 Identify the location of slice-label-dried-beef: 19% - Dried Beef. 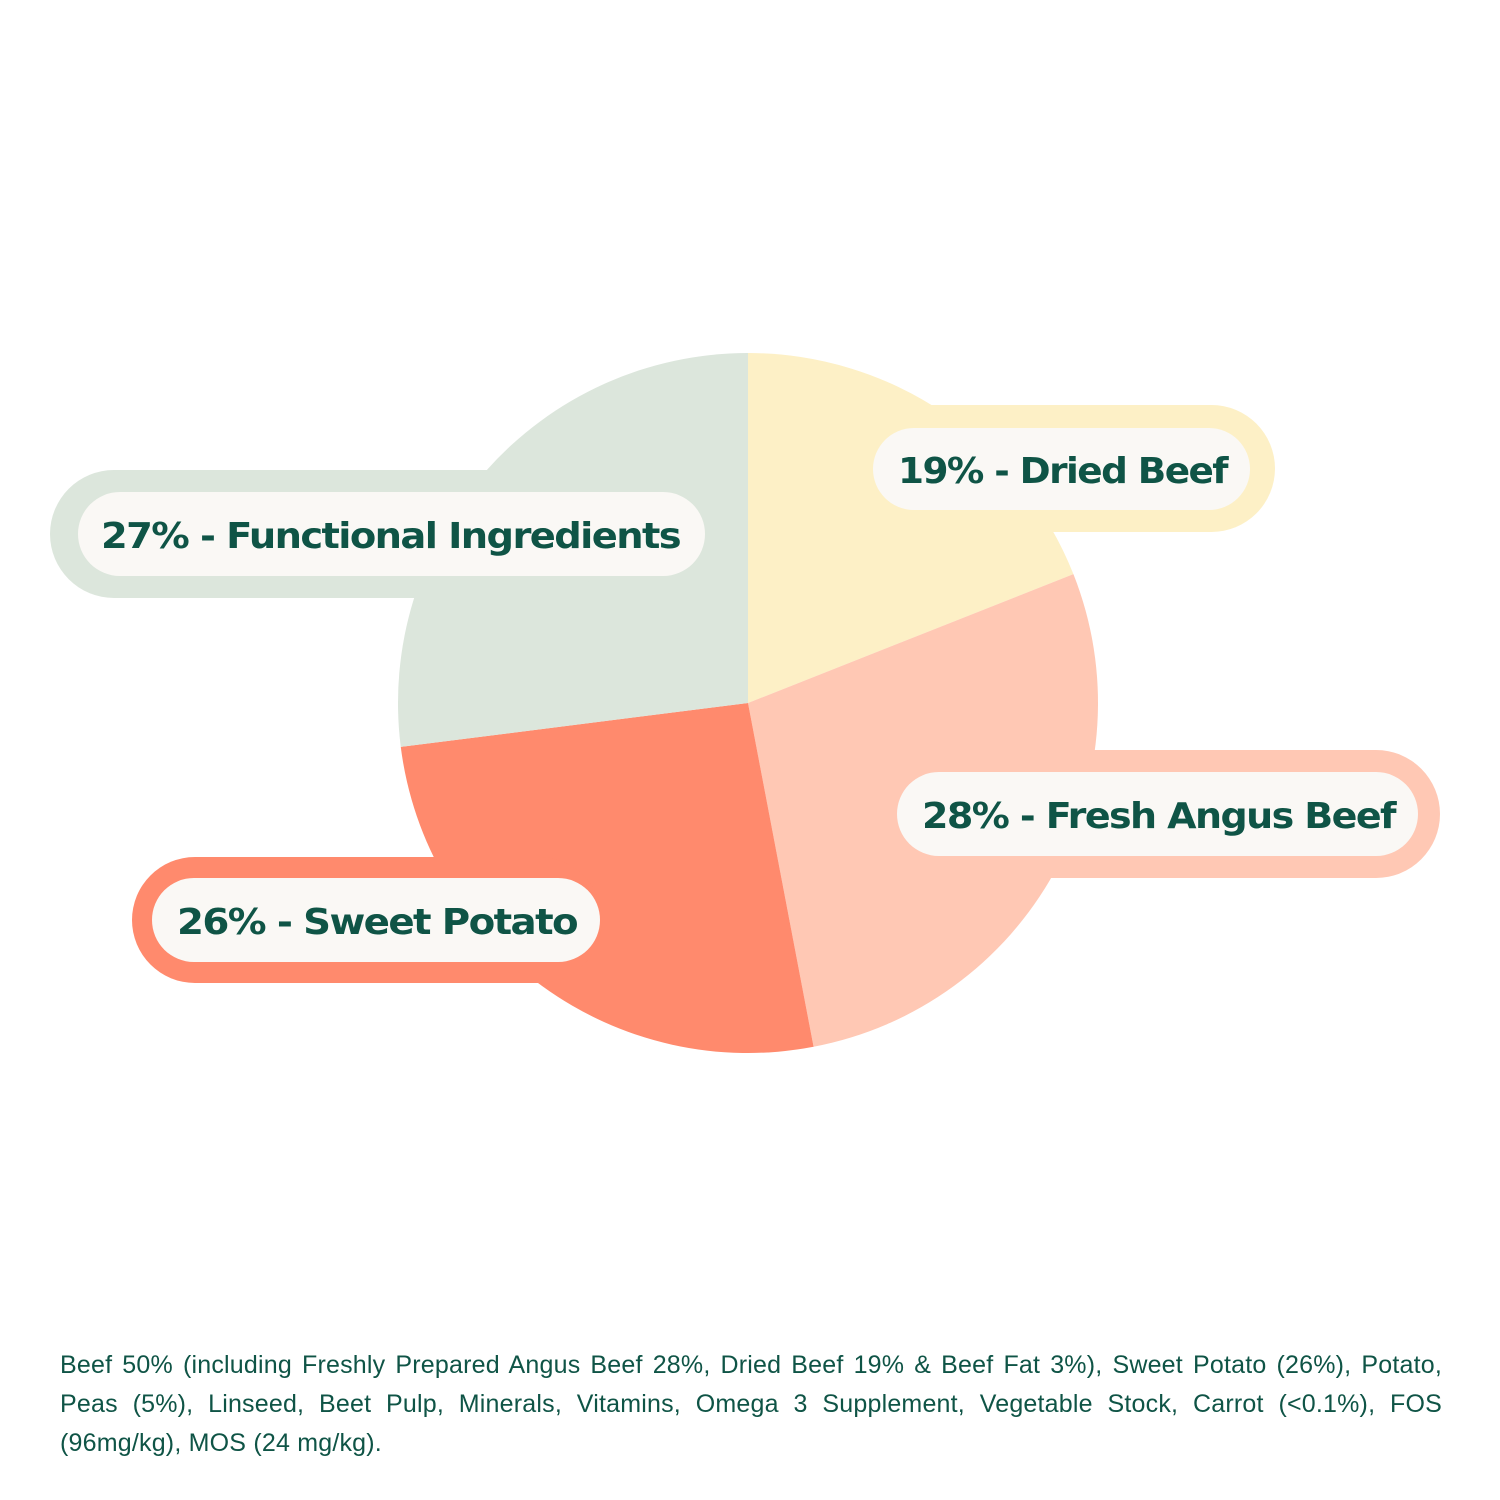
(1063, 471).